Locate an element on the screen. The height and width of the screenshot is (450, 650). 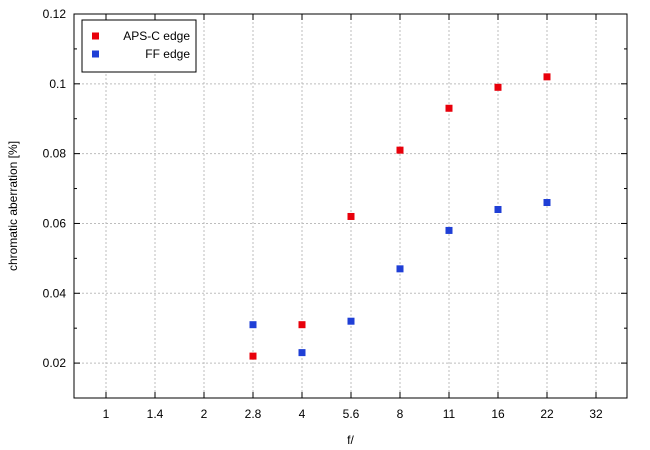
y-tick-label: 0.08 is located at coordinates (55, 154).